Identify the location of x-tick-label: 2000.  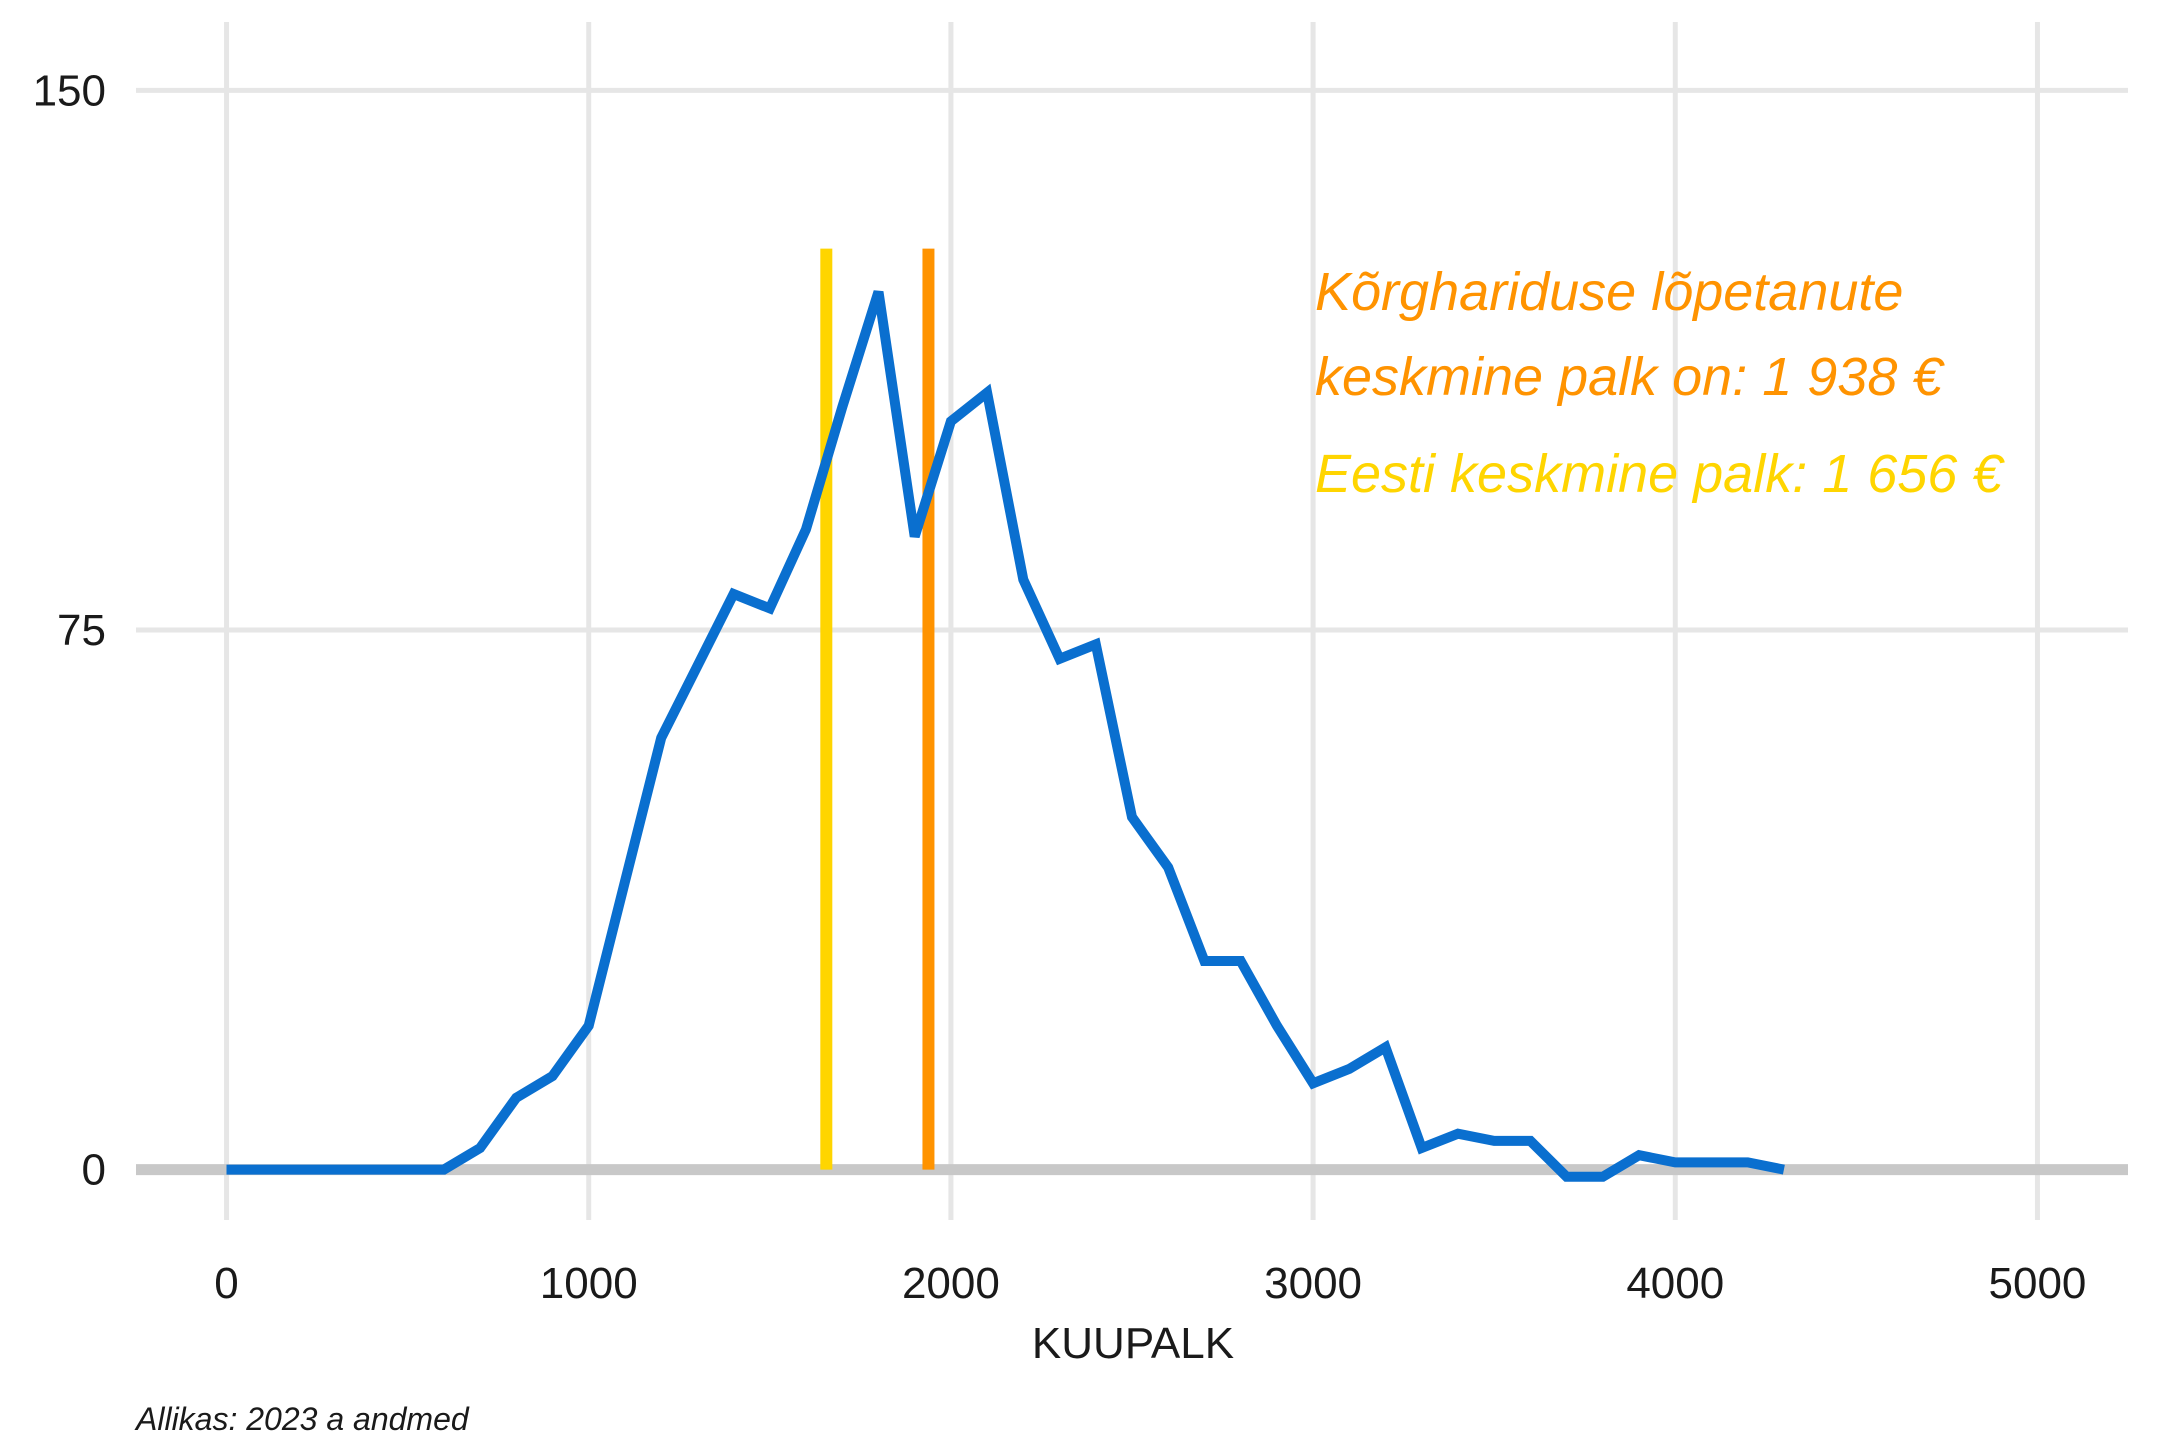
(951, 1283).